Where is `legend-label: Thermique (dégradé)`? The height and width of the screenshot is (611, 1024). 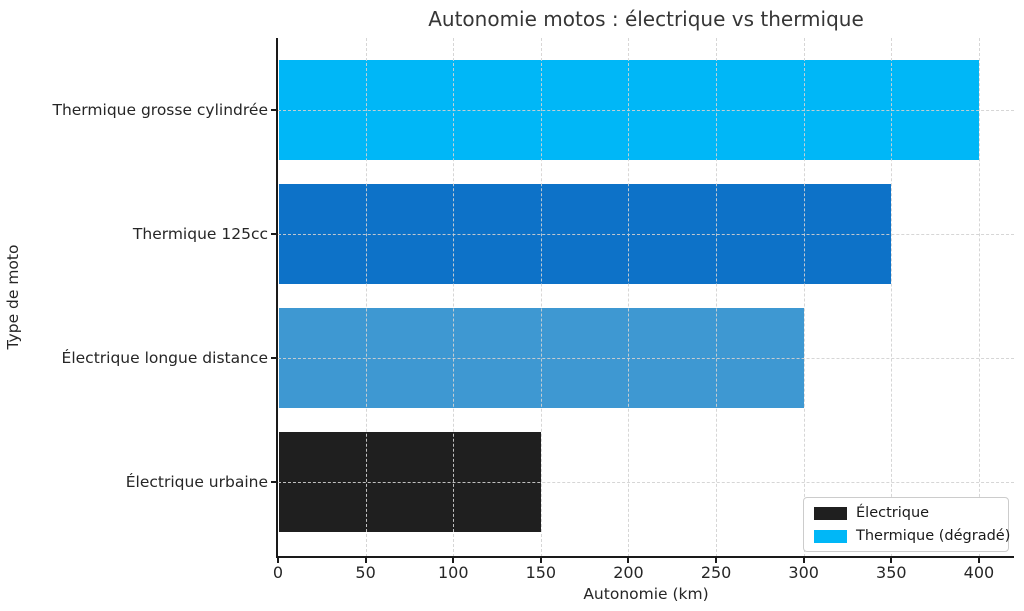
legend-label: Thermique (dégradé) is located at coordinates (933, 536).